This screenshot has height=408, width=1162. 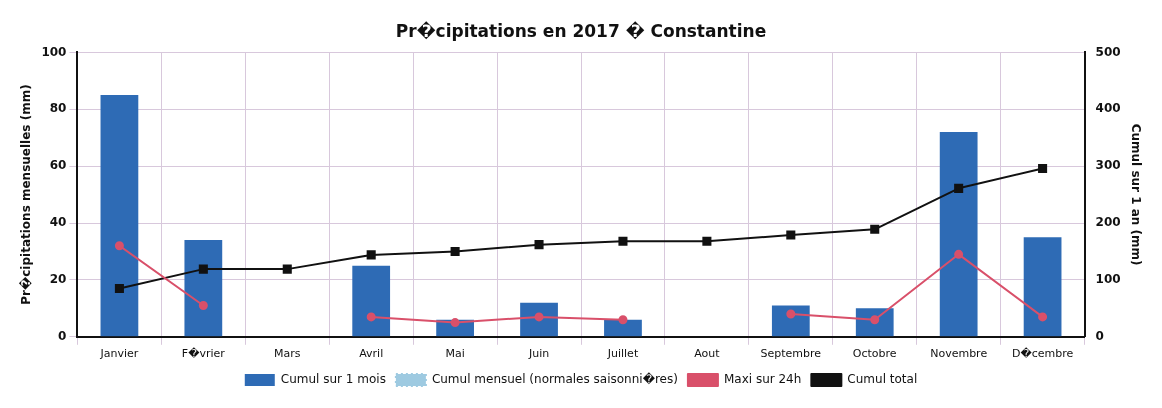 What do you see at coordinates (371, 354) in the screenshot?
I see `x-tick-label: Avril` at bounding box center [371, 354].